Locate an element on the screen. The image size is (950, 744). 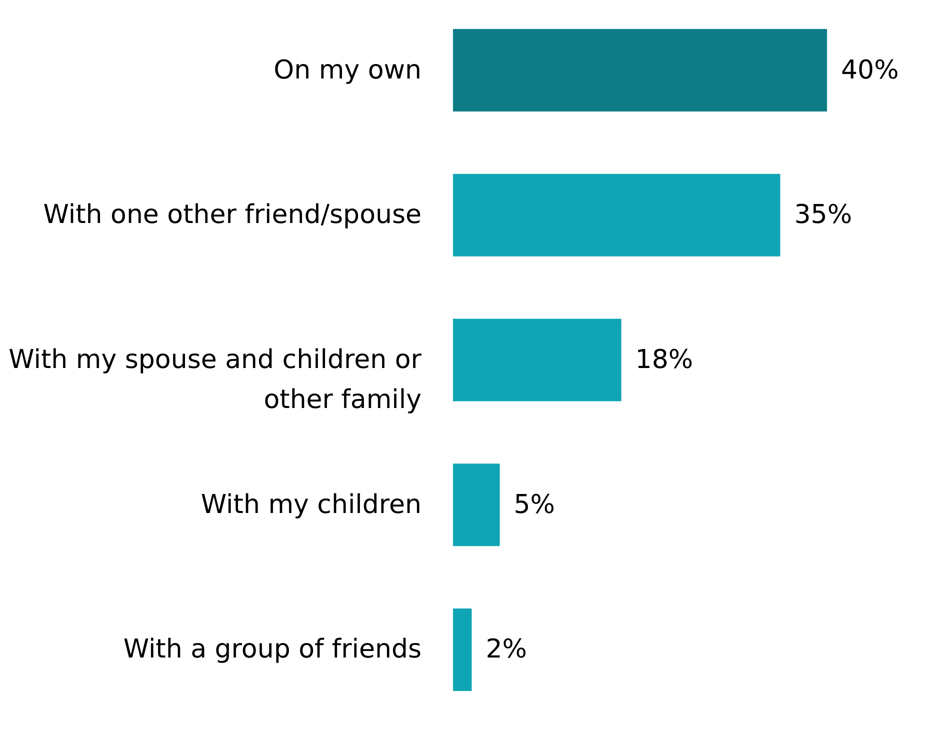
data-label: 2% is located at coordinates (506, 649).